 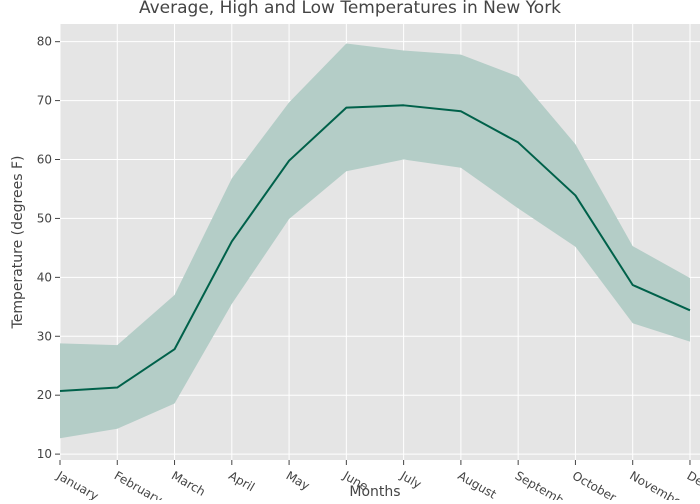 What do you see at coordinates (241, 481) in the screenshot?
I see `x-tick-label: April` at bounding box center [241, 481].